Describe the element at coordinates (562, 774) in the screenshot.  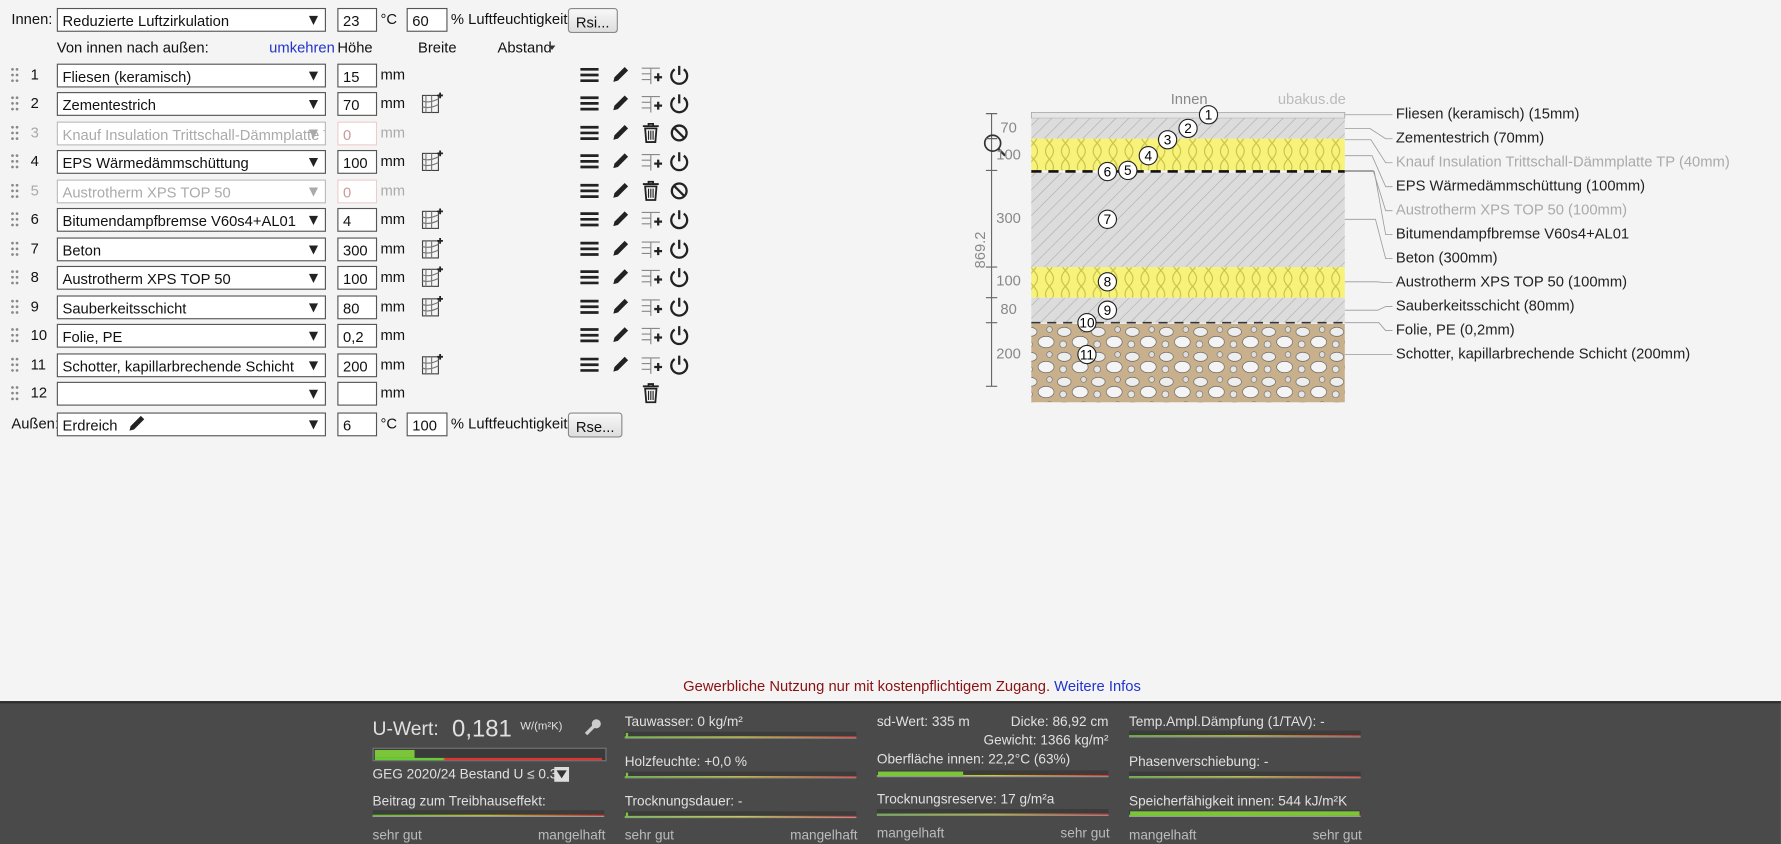
I see `standard-dropdown` at that location.